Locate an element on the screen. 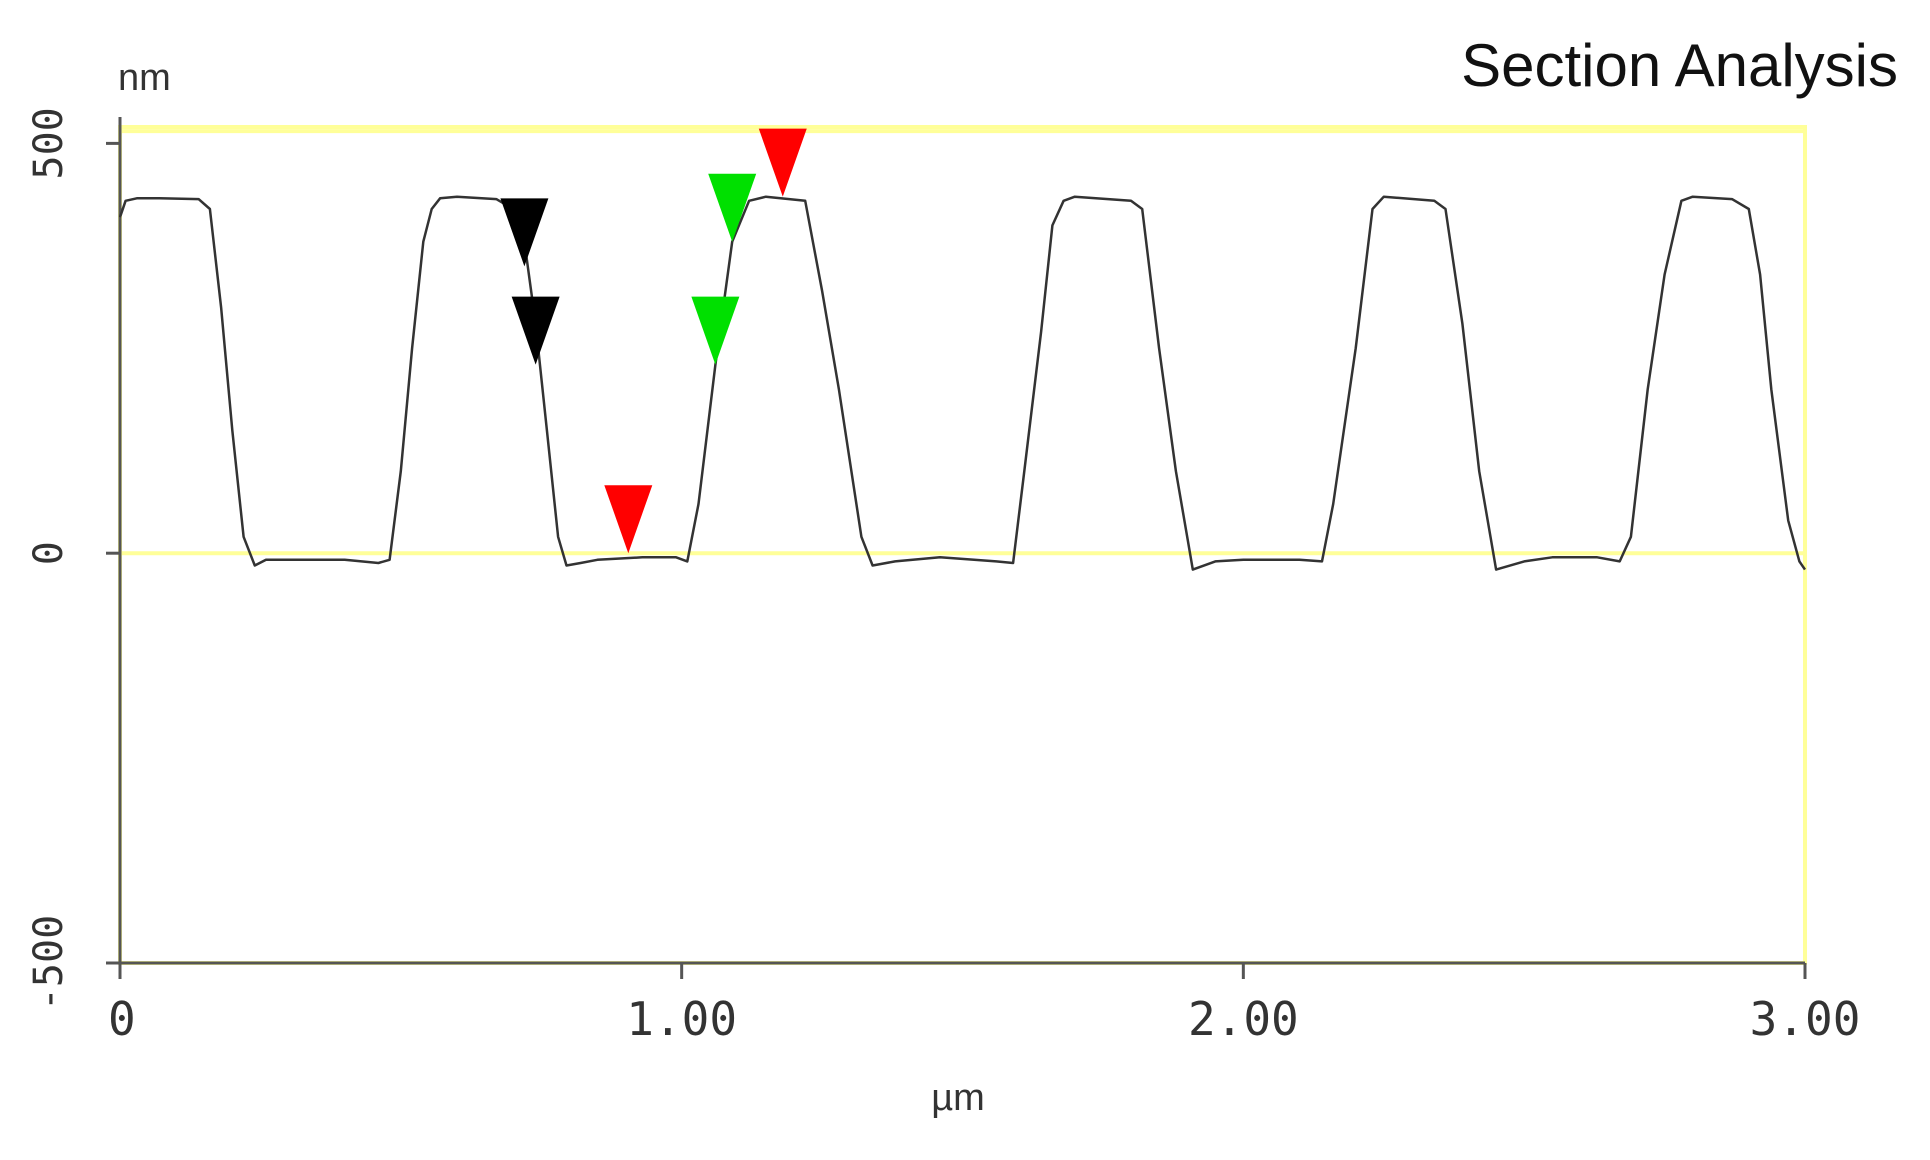 The image size is (1930, 1160). x-tick-label-1: 1.00 is located at coordinates (681, 1019).